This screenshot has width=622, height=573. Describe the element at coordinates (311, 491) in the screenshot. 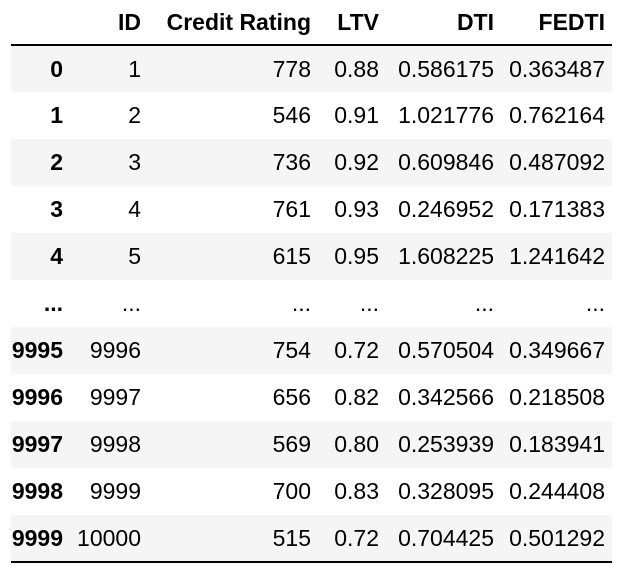

I see `table-row: 9998 9999 700 0.83 0.328095 0.244408` at that location.